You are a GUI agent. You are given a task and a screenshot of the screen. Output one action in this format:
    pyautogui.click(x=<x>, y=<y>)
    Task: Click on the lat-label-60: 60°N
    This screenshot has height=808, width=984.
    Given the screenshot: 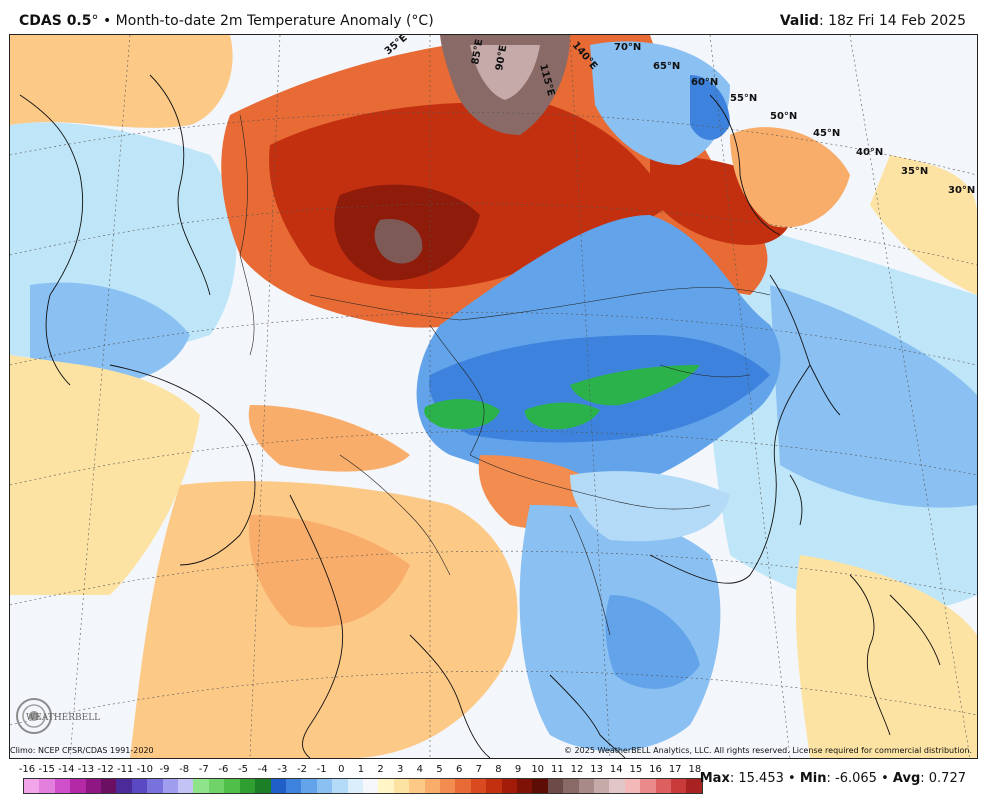 What is the action you would take?
    pyautogui.click(x=704, y=82)
    